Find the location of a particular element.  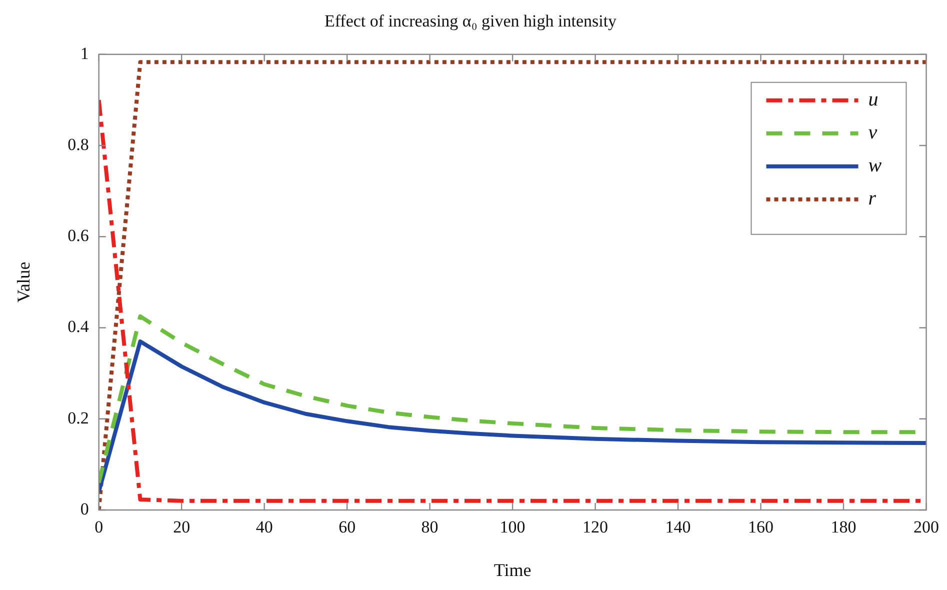

y-axis-title: Value is located at coordinates (24, 282).